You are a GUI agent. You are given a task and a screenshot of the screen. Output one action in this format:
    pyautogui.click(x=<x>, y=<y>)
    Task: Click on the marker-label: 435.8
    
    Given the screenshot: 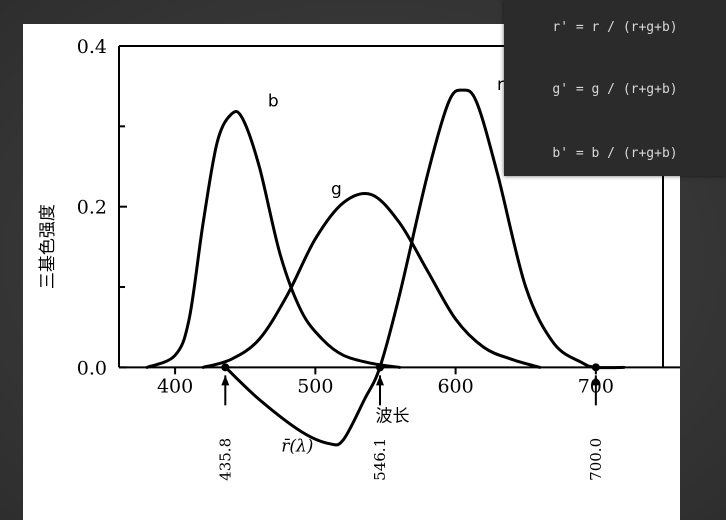 What is the action you would take?
    pyautogui.click(x=225, y=459)
    